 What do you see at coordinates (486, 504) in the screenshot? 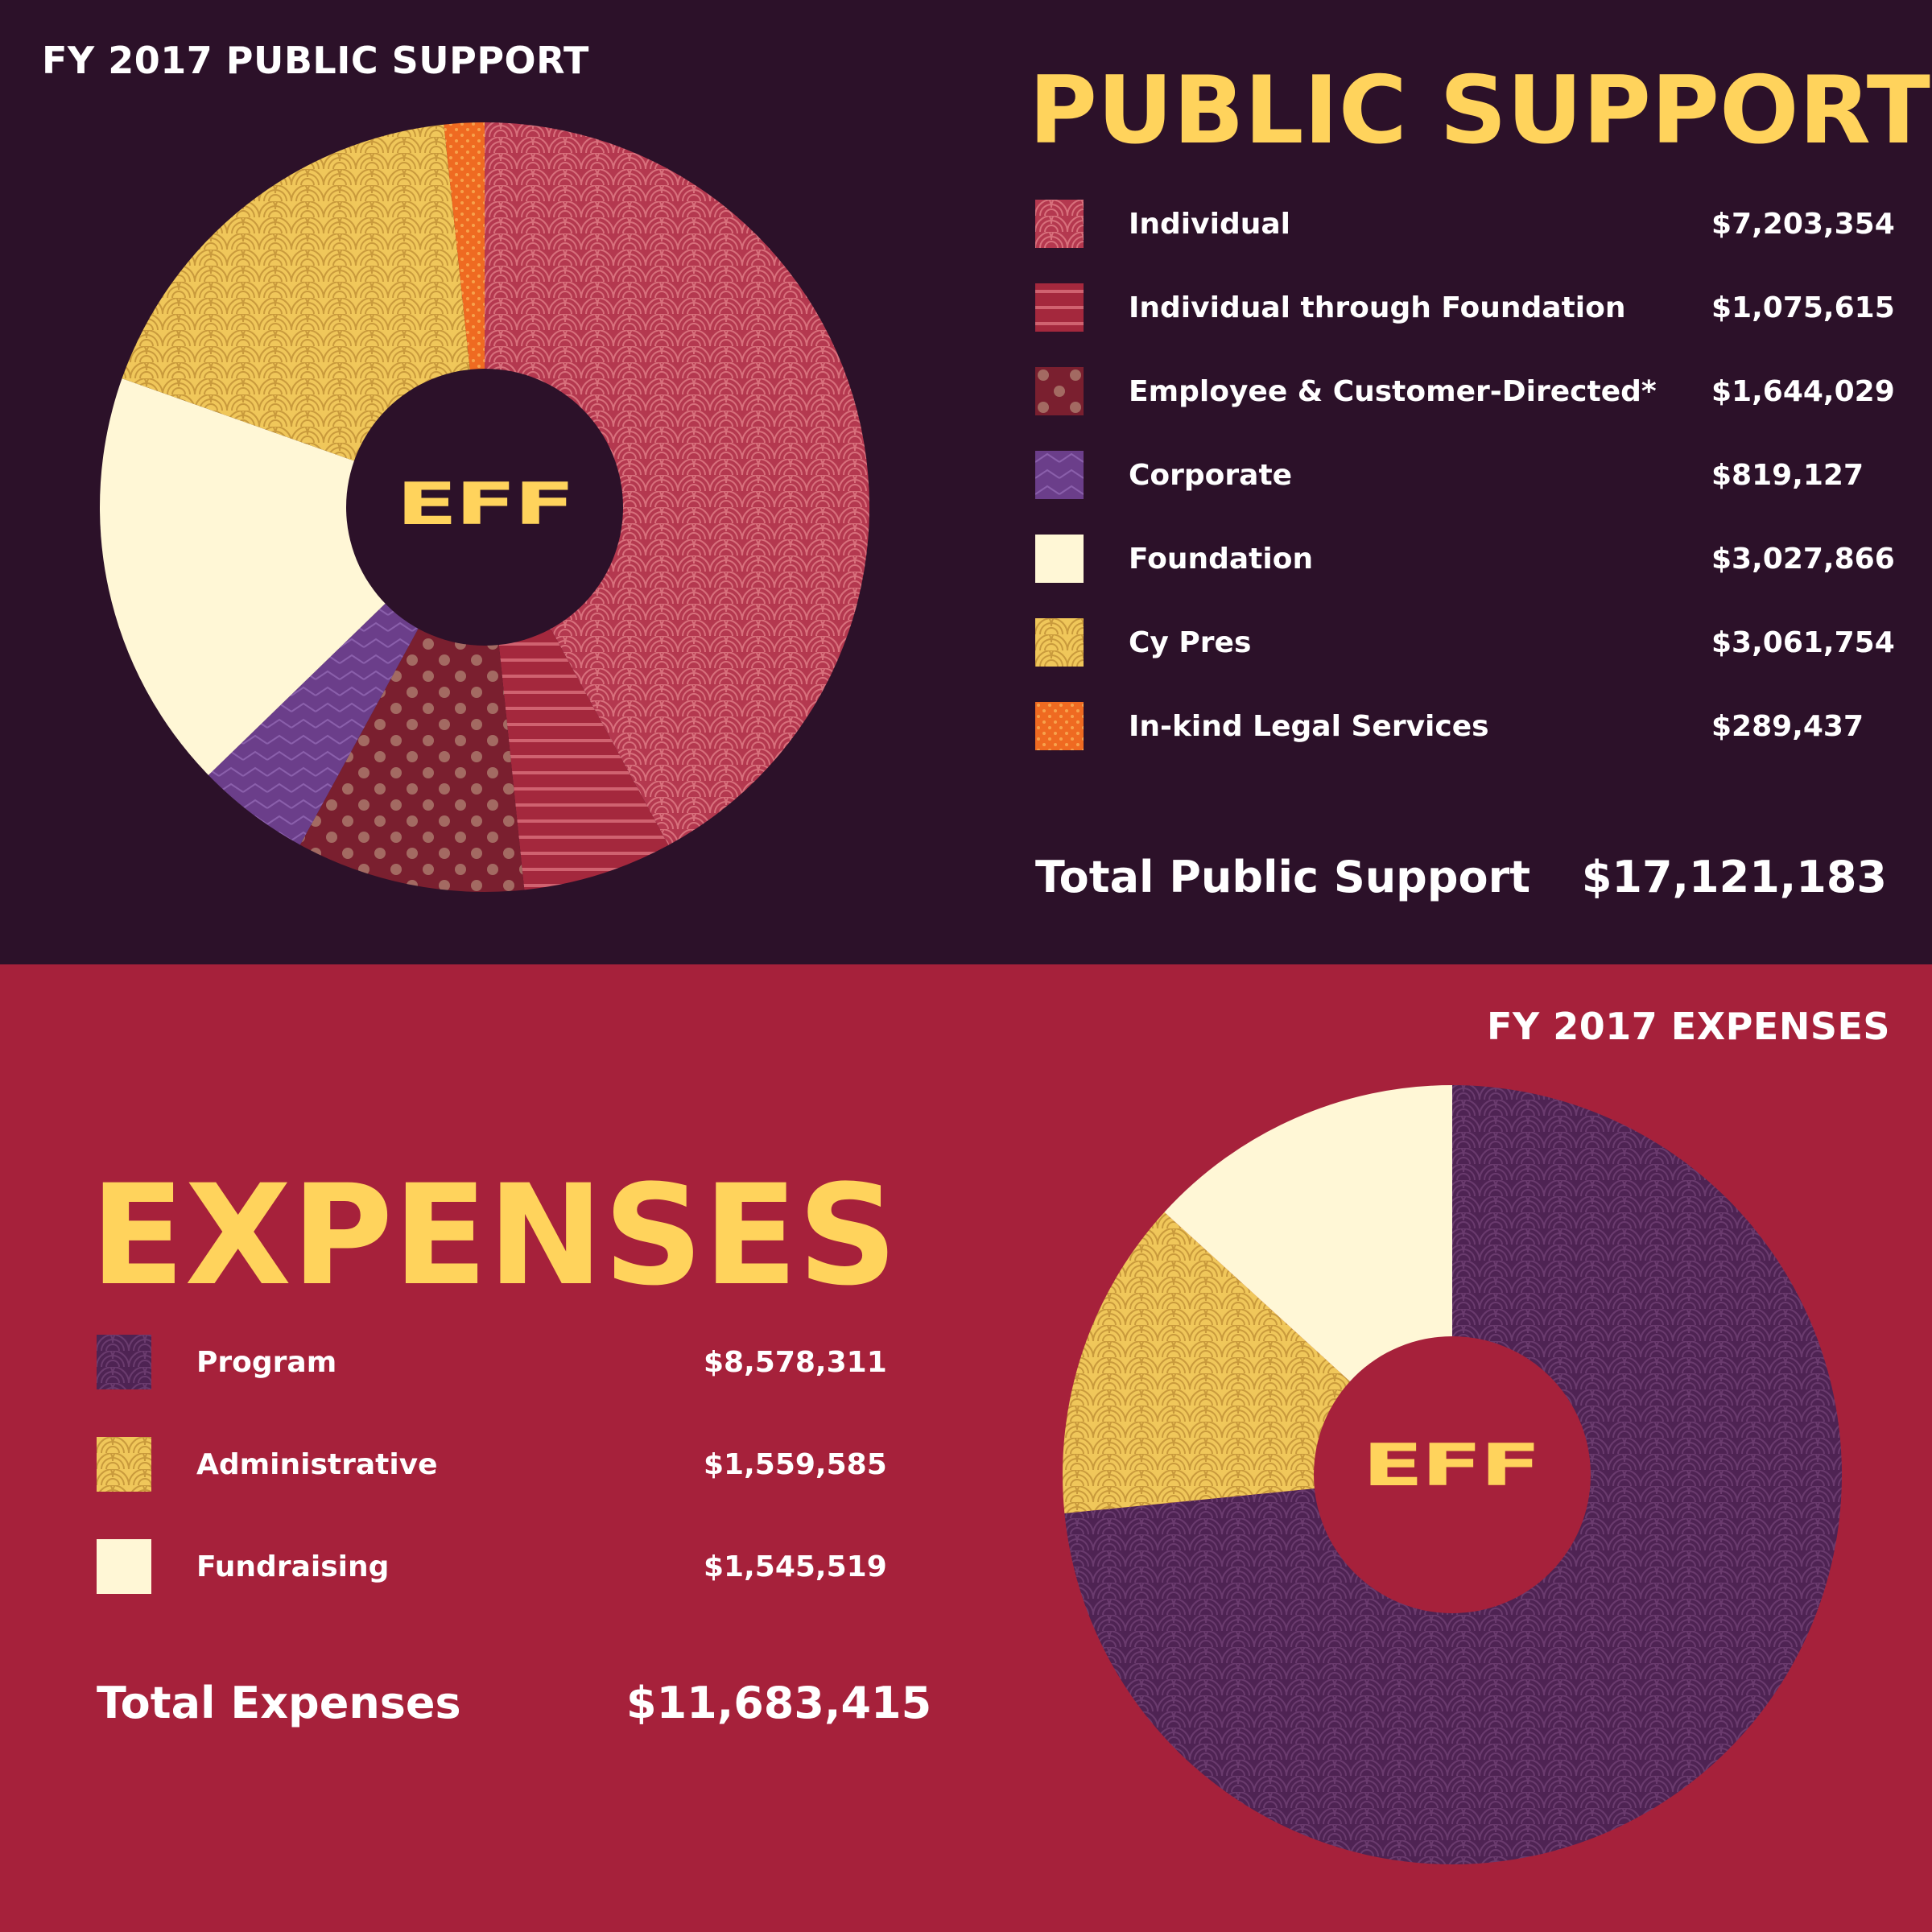
I see `eff-logo-support: EFF` at bounding box center [486, 504].